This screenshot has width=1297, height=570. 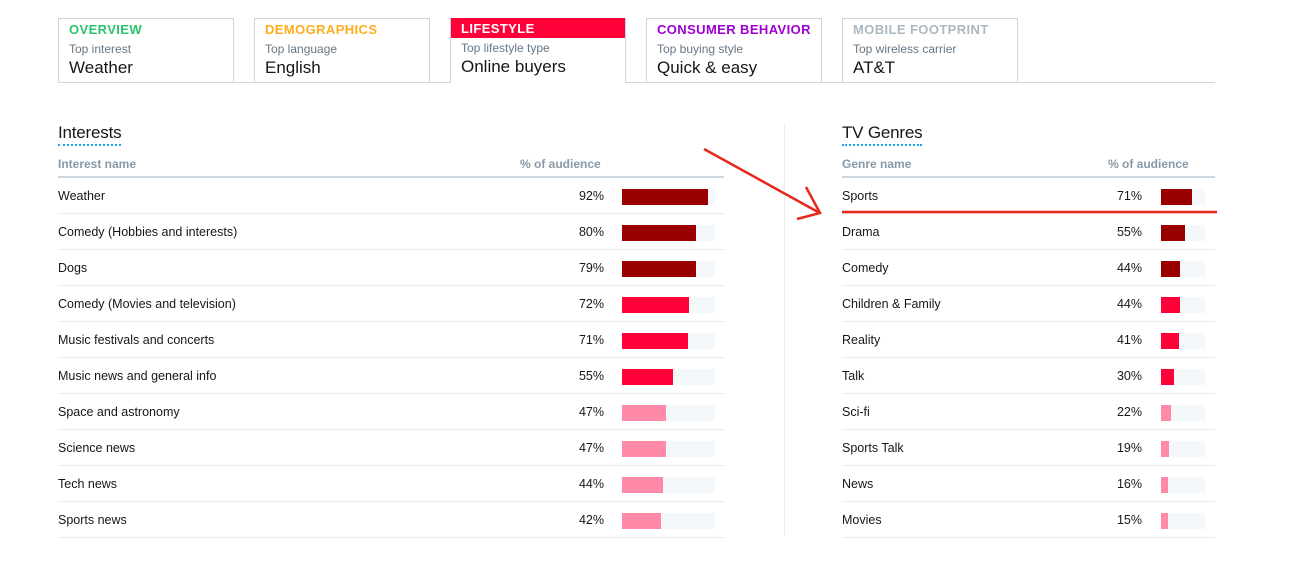 What do you see at coordinates (100, 49) in the screenshot?
I see `tab-subtitle: Top interest` at bounding box center [100, 49].